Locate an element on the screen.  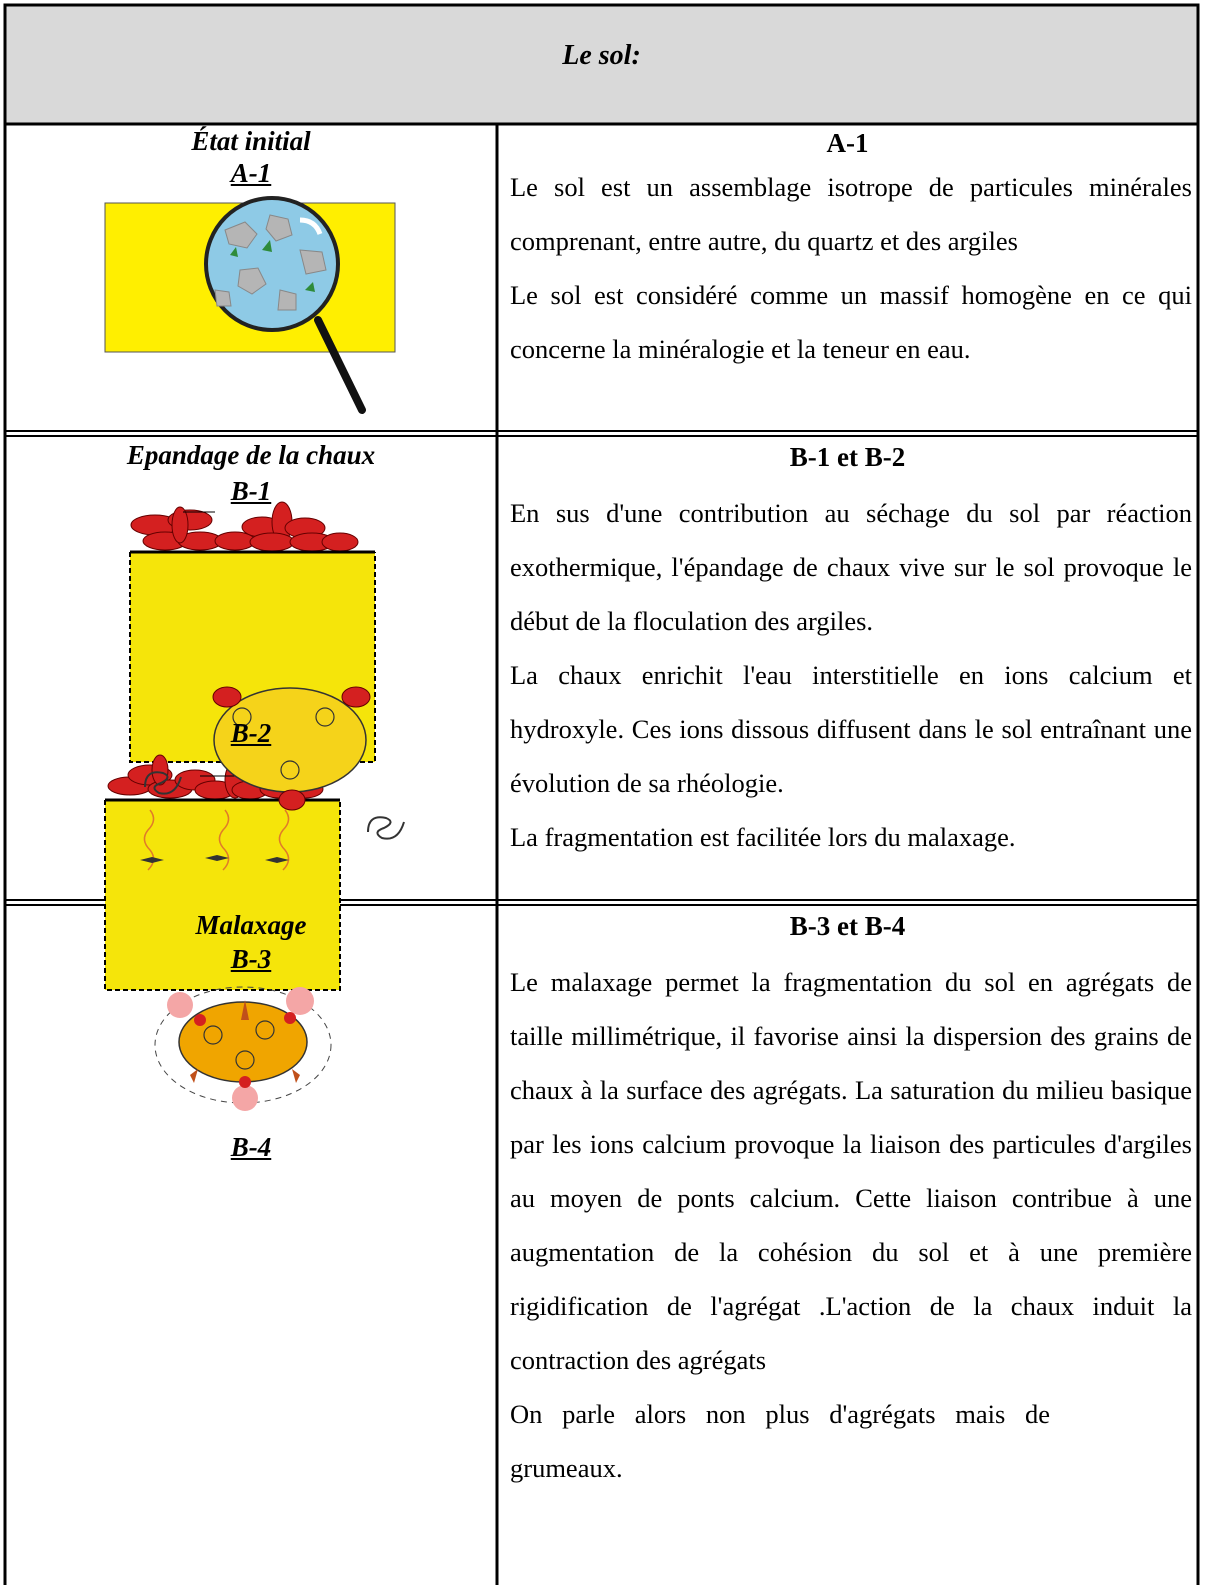
figure-label: B-1 is located at coordinates (251, 491).